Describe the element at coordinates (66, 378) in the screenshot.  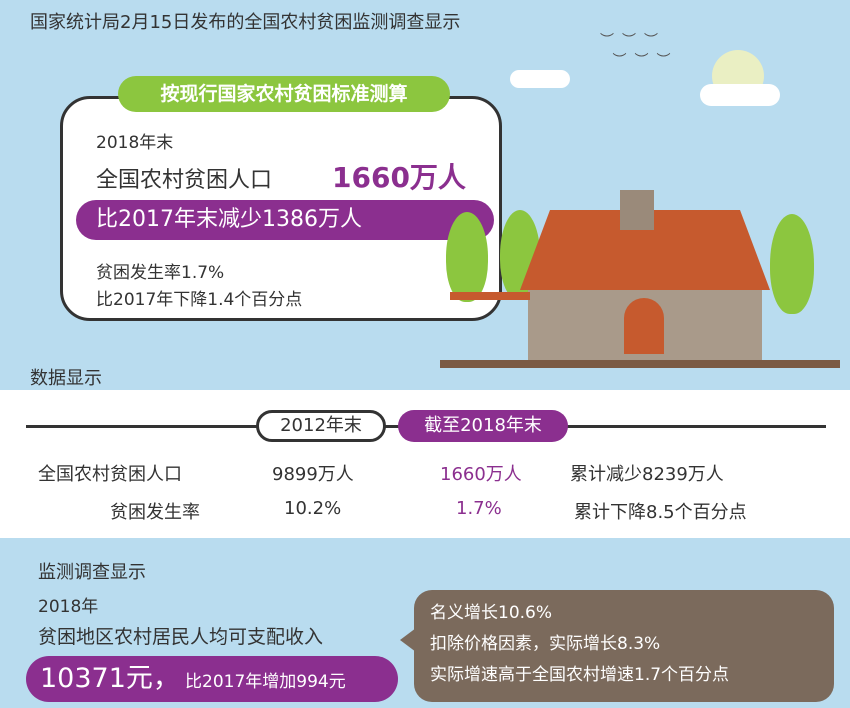
I see `data-section-heading: 数据显示` at that location.